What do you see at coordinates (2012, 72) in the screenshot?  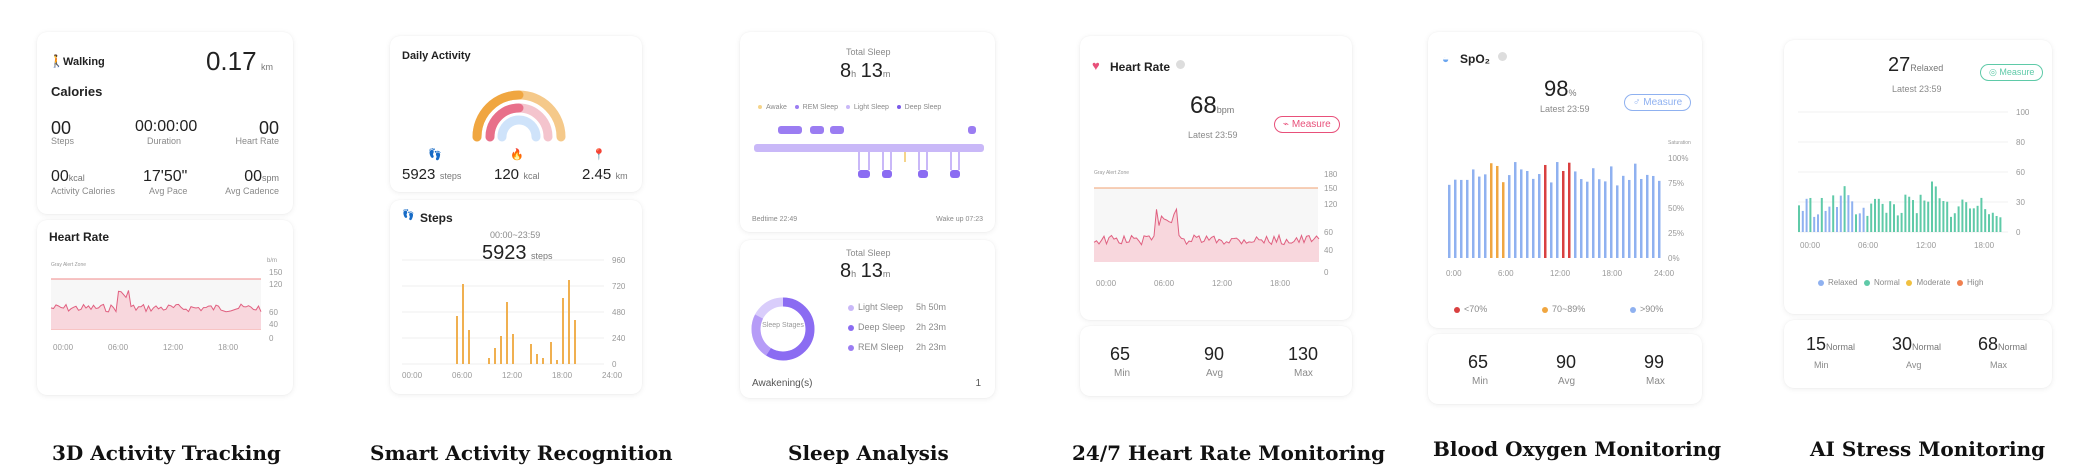 I see `stress-measure-button: ◎ Measure` at bounding box center [2012, 72].